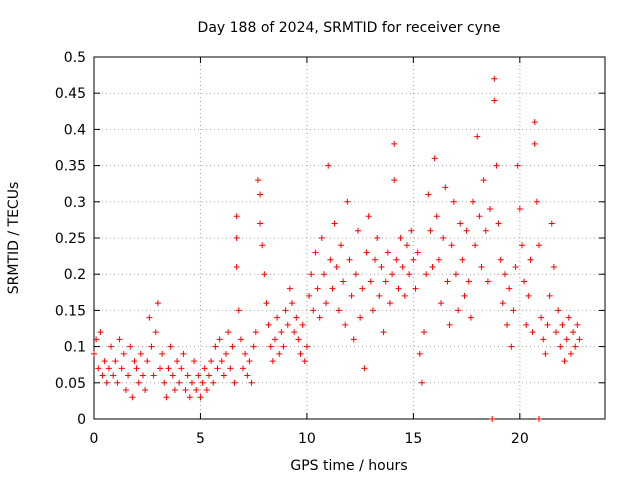 The image size is (640, 480). I want to click on x-tick-labels: 0 5 10 15 20, so click(309, 439).